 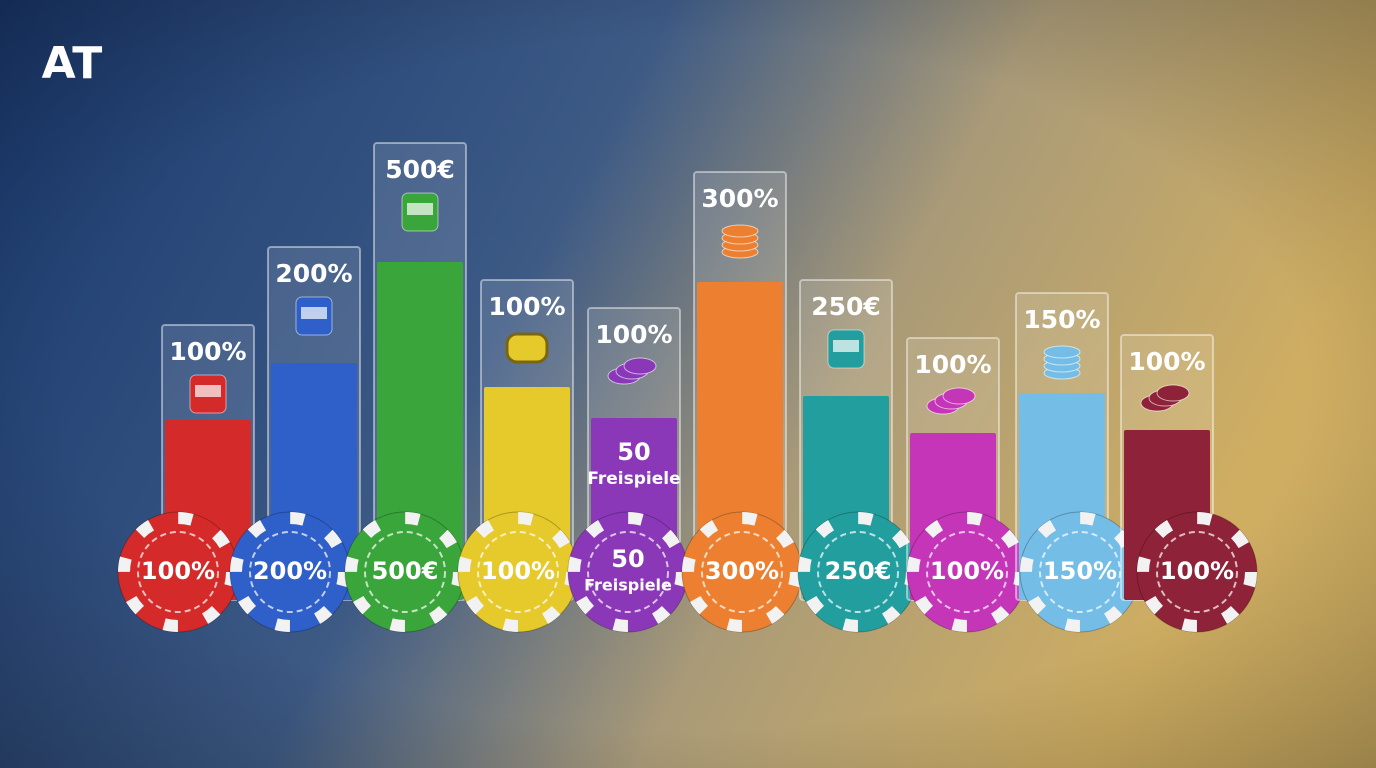 I want to click on reel-icon, so click(x=527, y=348).